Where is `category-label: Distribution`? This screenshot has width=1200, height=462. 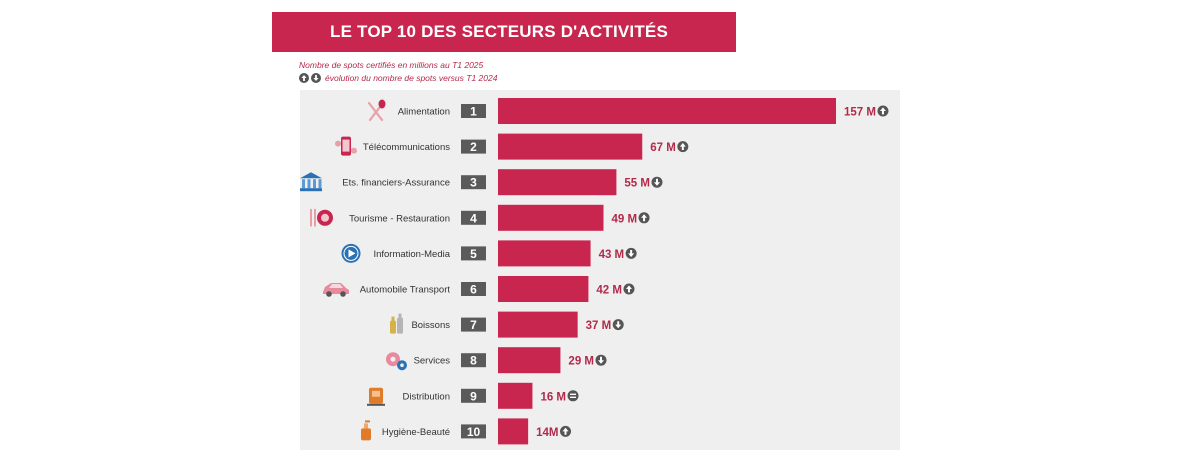 category-label: Distribution is located at coordinates (426, 396).